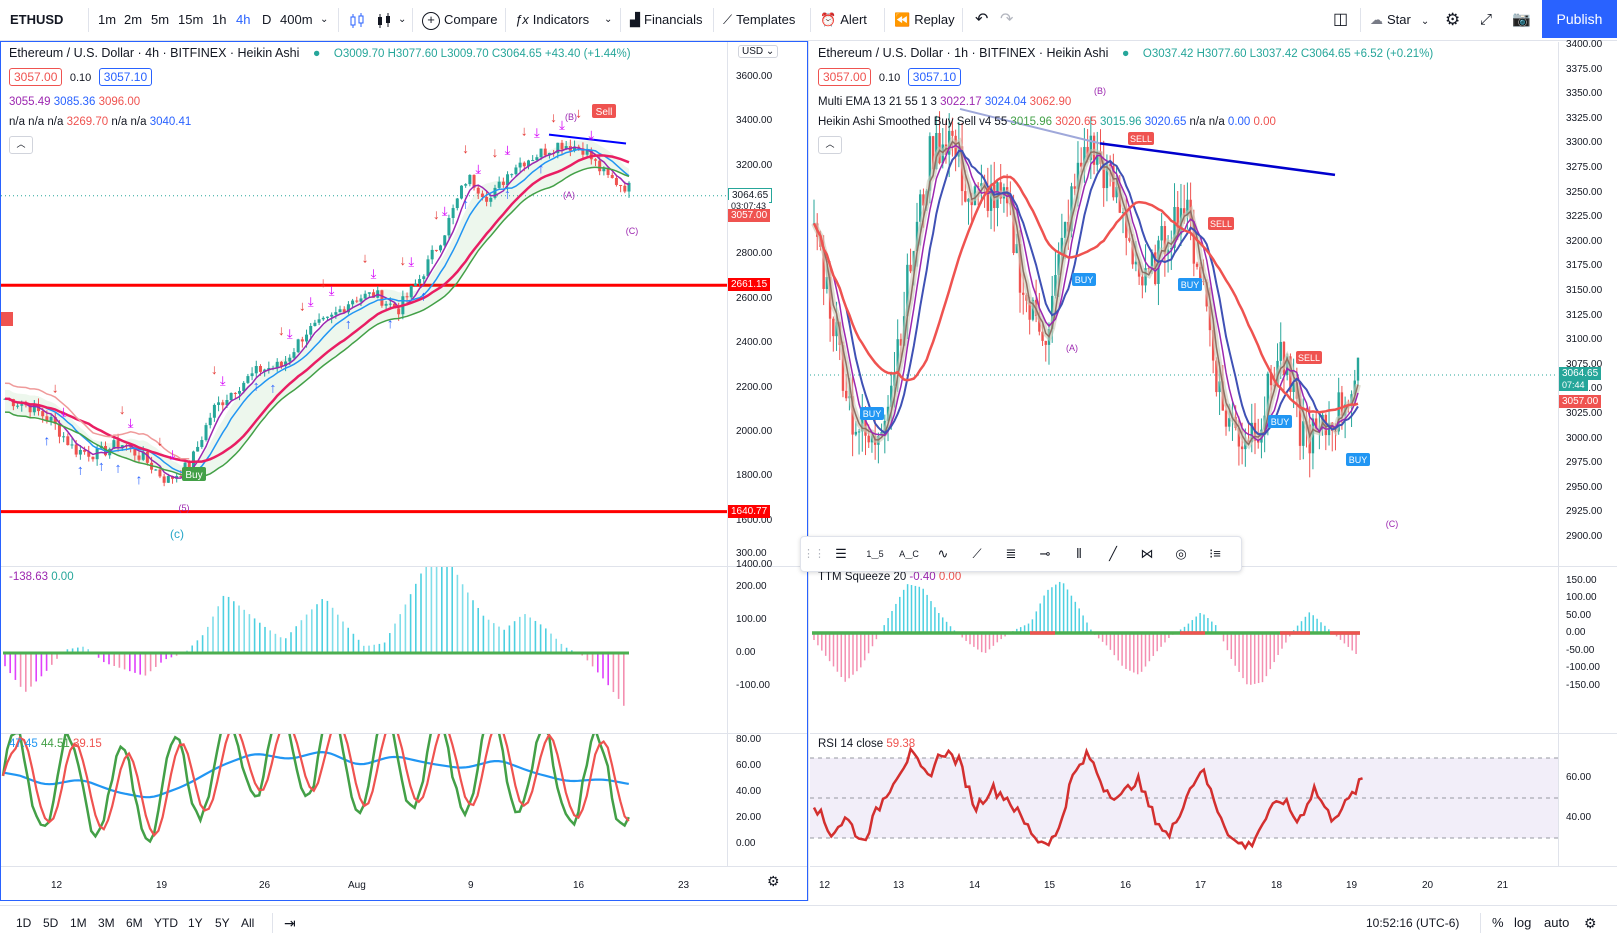 This screenshot has height=940, width=1617. Describe the element at coordinates (1215, 553) in the screenshot. I see `fib-retracement-icon: ⁝≡` at that location.